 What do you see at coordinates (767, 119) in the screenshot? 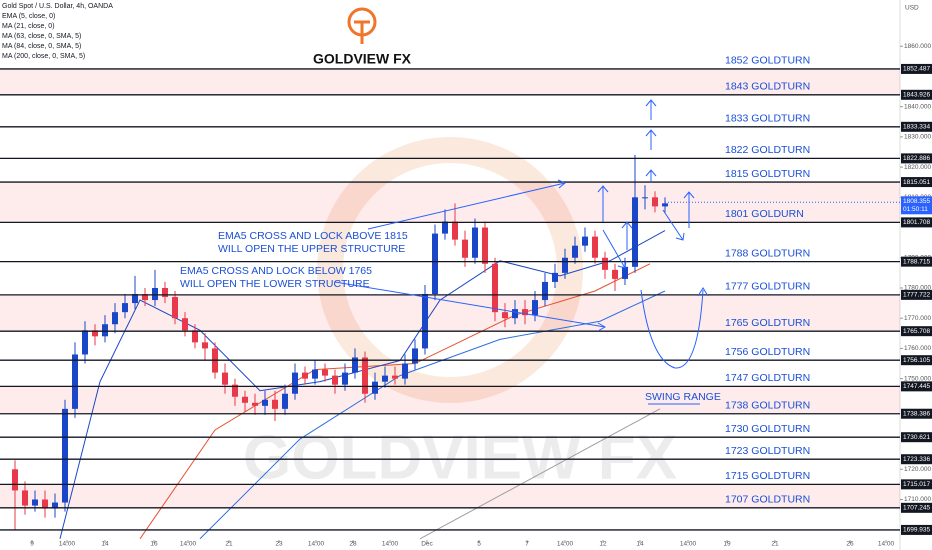
I see `level-label: 1833 GOLDTURN` at bounding box center [767, 119].